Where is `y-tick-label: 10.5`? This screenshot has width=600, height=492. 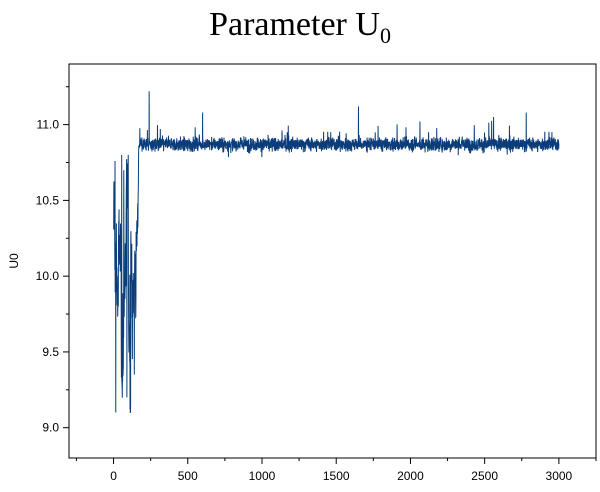
y-tick-label: 10.5 is located at coordinates (48, 200).